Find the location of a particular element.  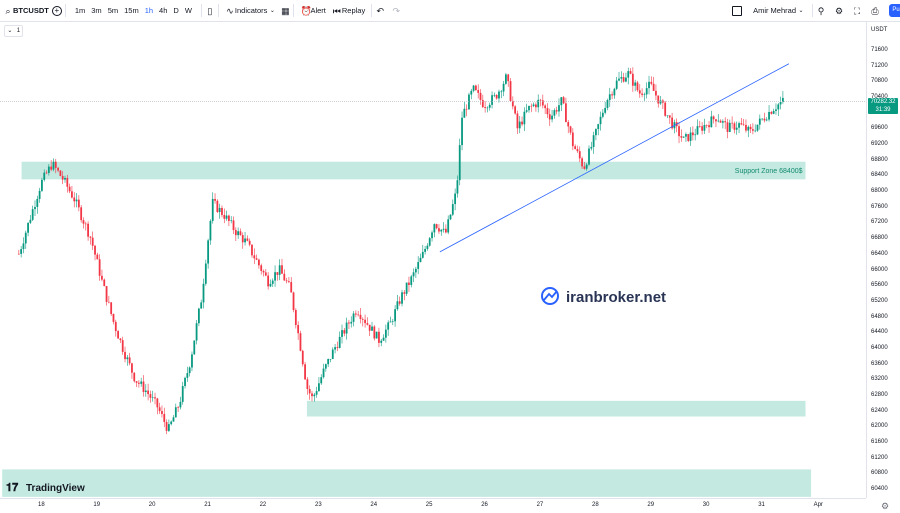

fullscreen-icon: ⛶ is located at coordinates (857, 10).